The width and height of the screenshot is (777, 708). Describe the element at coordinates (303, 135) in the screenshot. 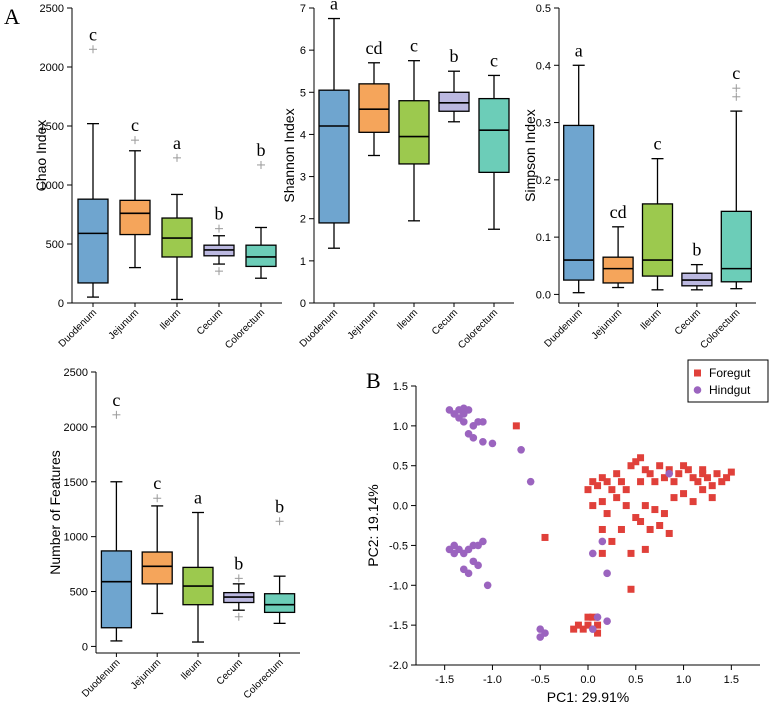

I see `shannon-y-tick-label: 4` at that location.